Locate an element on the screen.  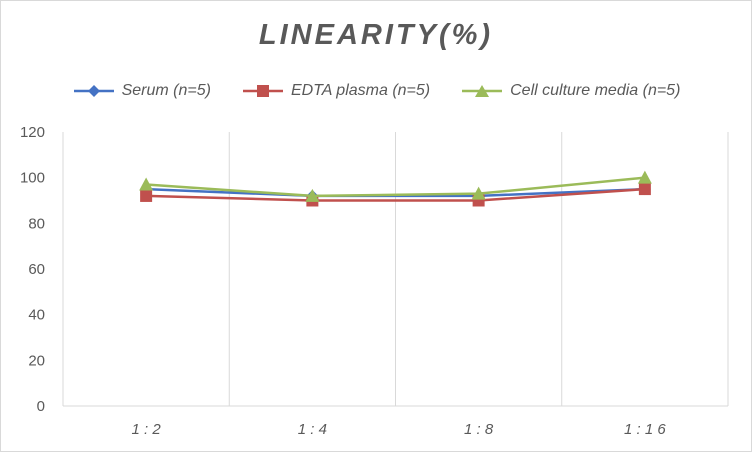
series-line-edta-plasma is located at coordinates (395, 194).